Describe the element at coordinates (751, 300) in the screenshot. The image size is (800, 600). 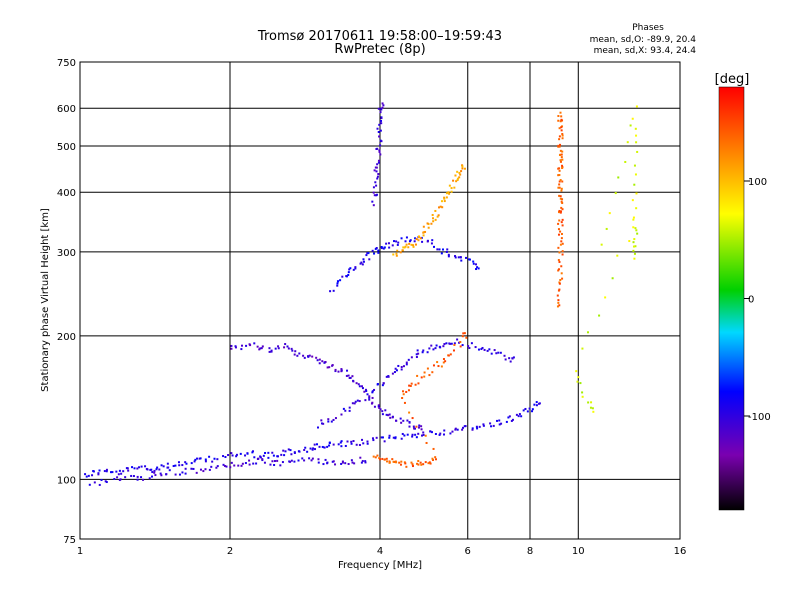
I see `colorbar-tick-label: 0` at that location.